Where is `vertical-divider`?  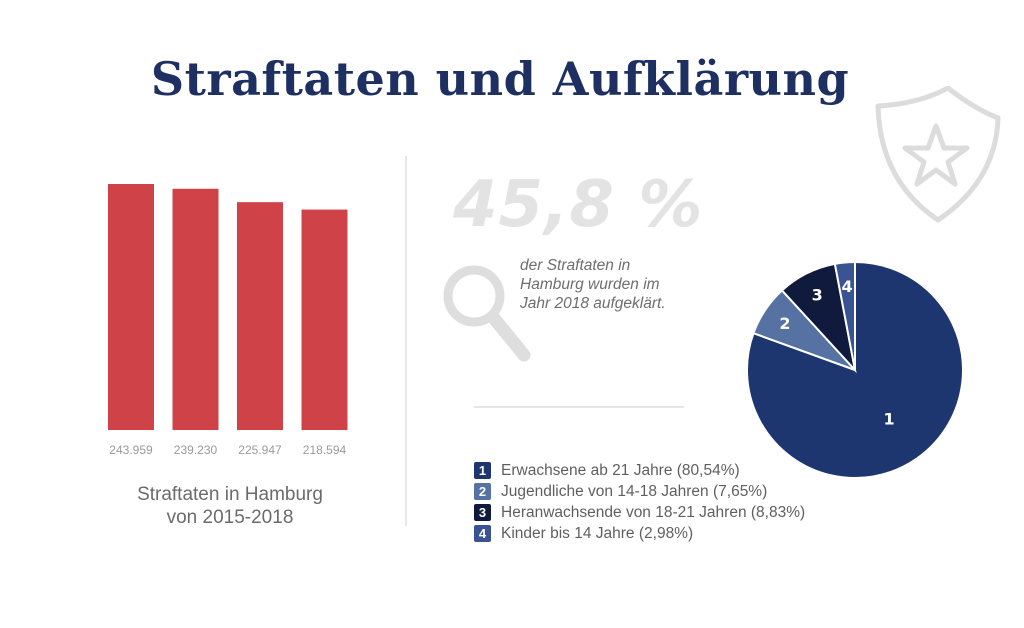
vertical-divider is located at coordinates (406, 341).